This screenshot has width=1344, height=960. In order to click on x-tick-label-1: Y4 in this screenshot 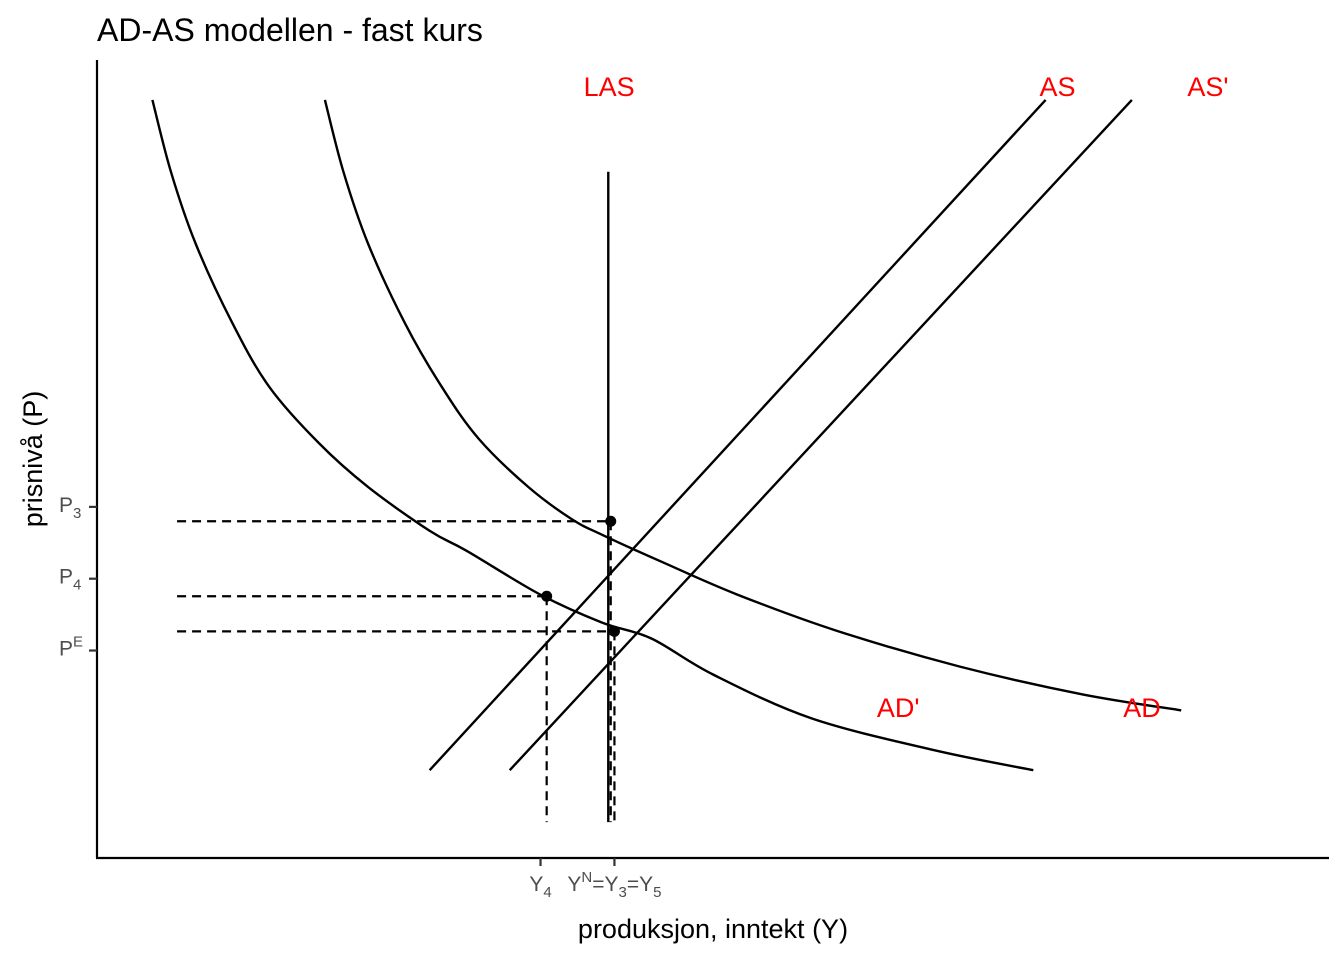, I will do `click(540, 887)`.